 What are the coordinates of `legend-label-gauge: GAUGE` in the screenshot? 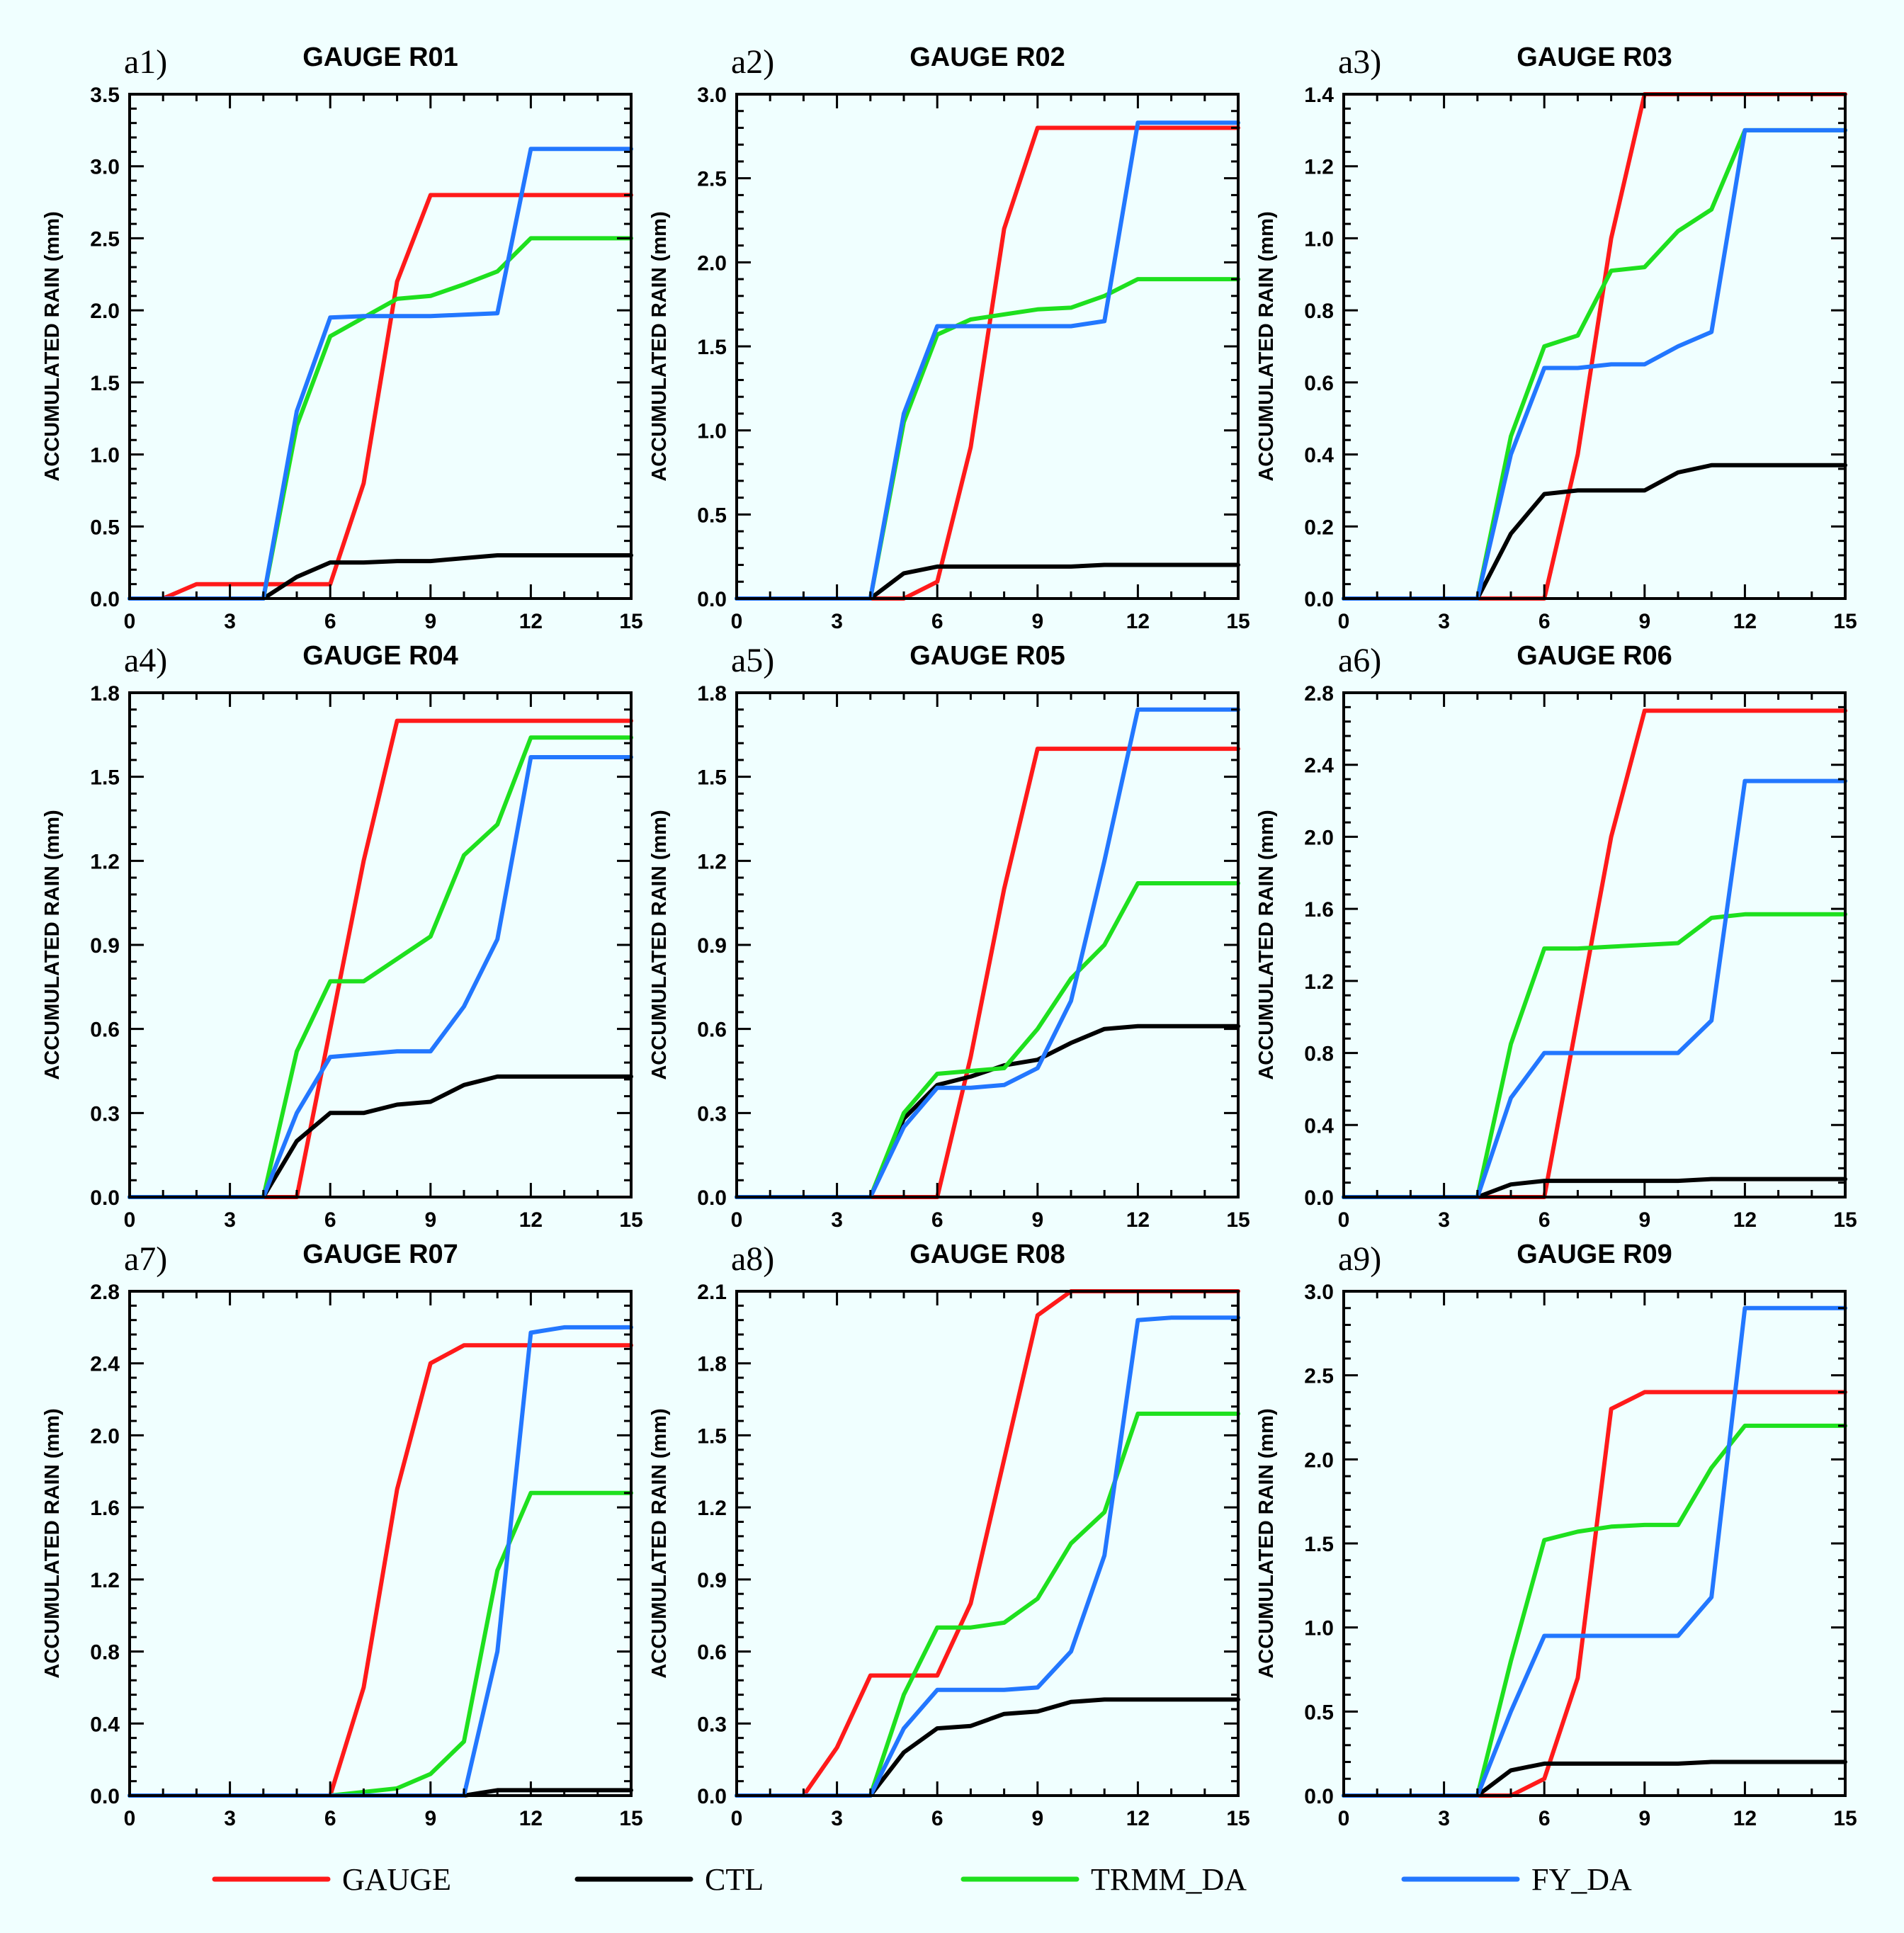 It's located at (396, 1879).